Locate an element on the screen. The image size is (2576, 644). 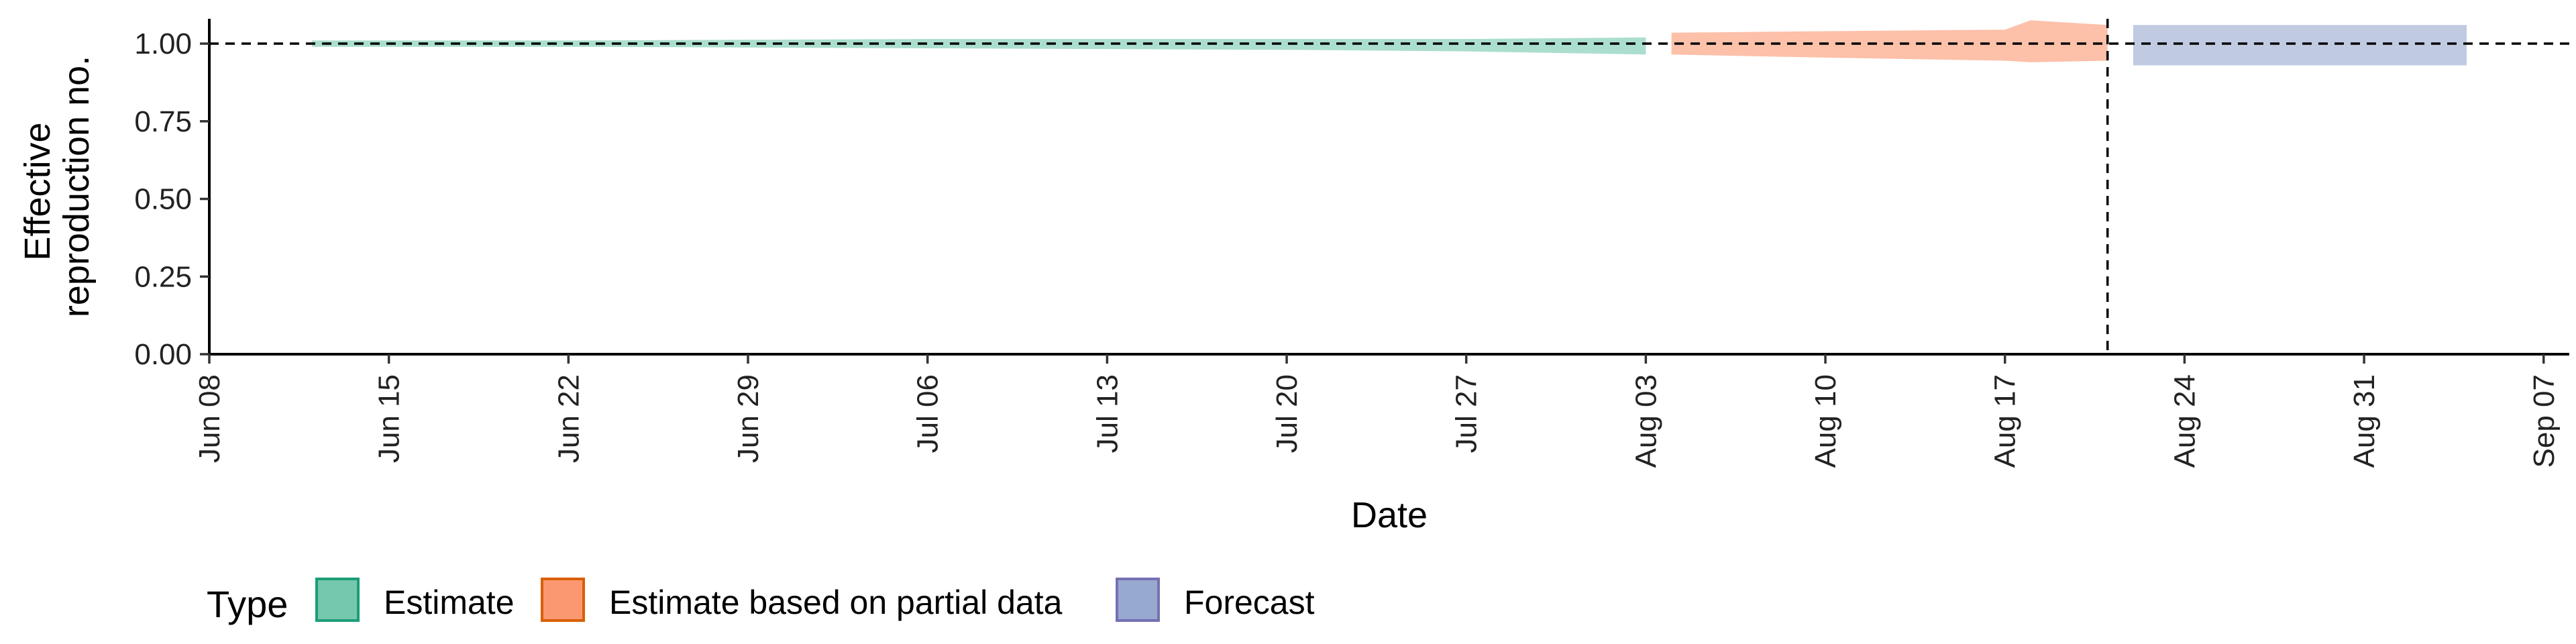
x-tick-label: Aug 24 is located at coordinates (2184, 421).